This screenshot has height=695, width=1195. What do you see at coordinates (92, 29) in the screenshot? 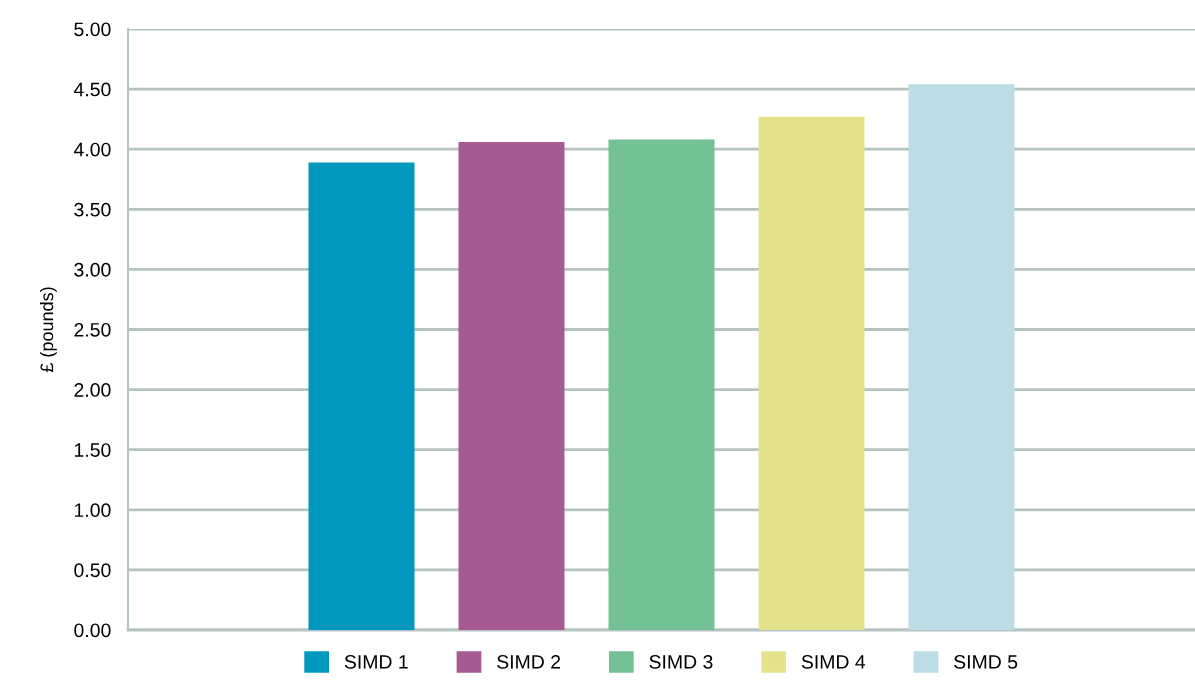
I see `y-tick-label: 5.00` at bounding box center [92, 29].